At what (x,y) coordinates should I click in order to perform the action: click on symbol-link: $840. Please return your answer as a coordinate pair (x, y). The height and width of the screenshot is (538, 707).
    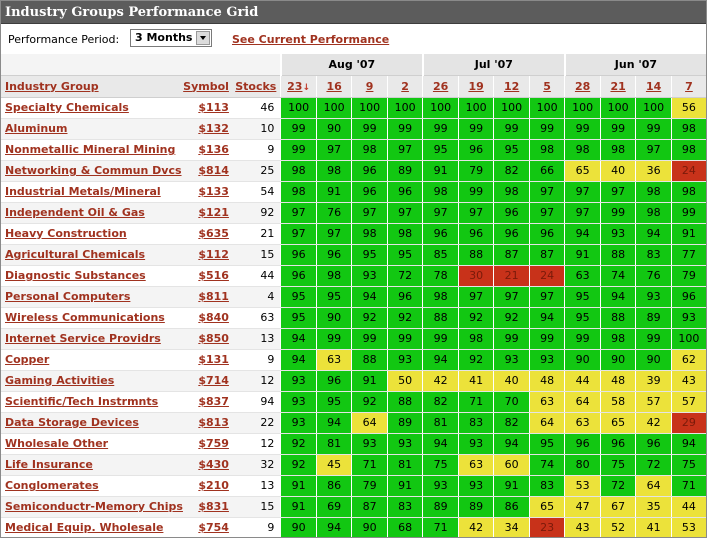
    Looking at the image, I should click on (207, 318).